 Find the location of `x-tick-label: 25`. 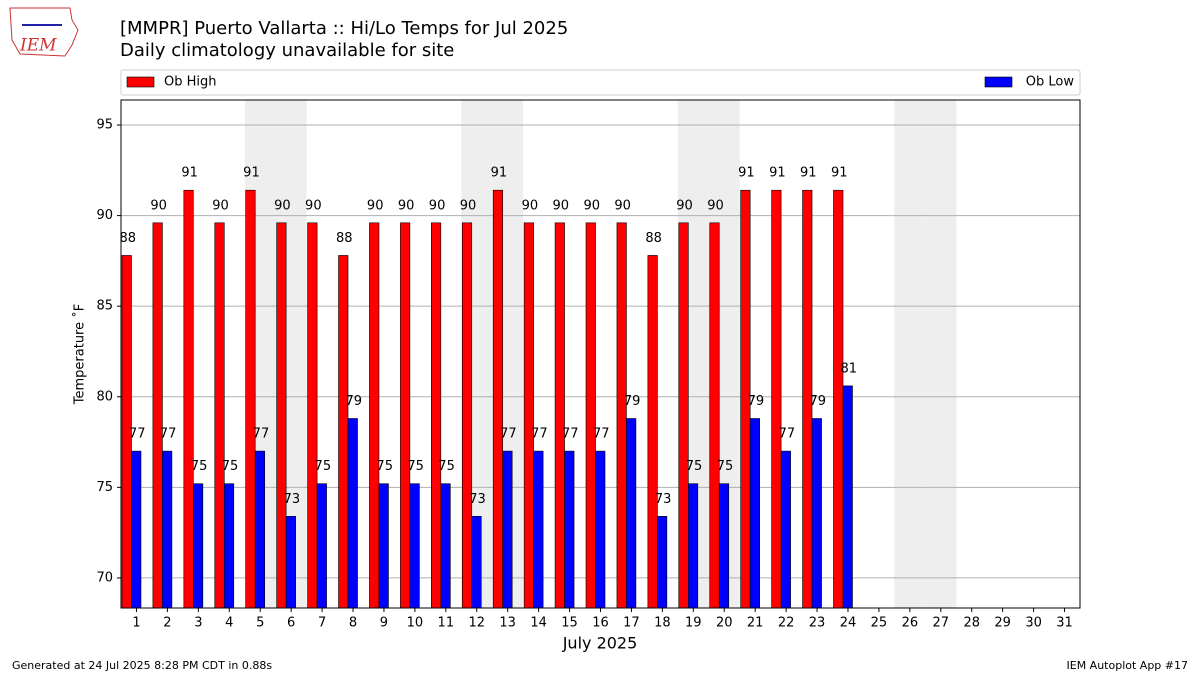

x-tick-label: 25 is located at coordinates (879, 623).